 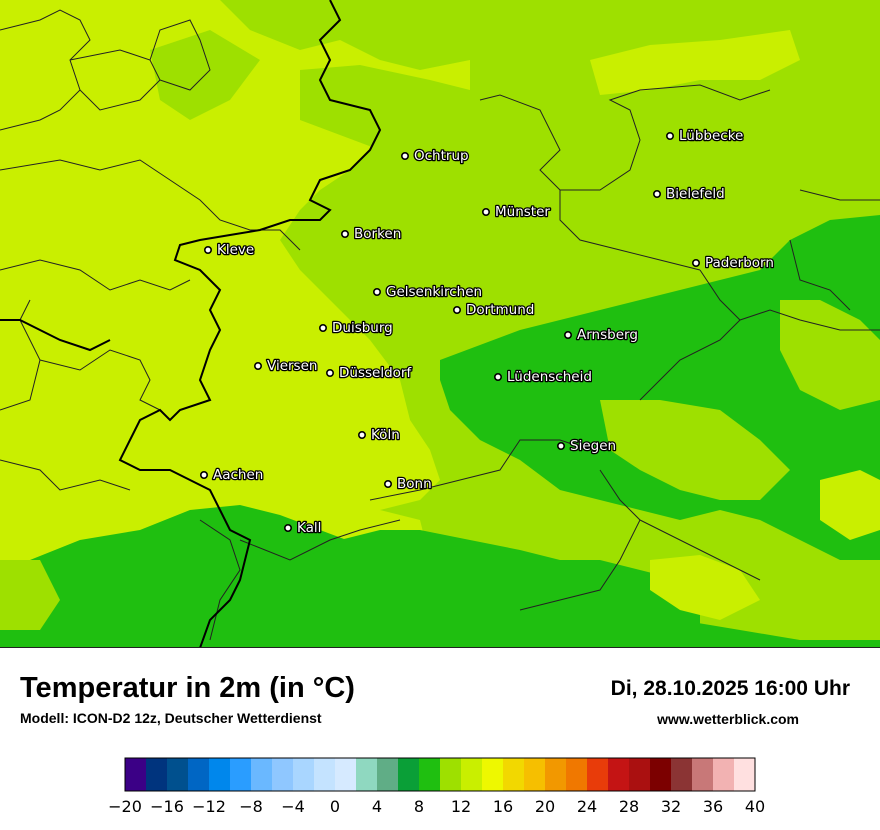 I want to click on color-scale-legend: −20 −16 −12 −8 −4 0 4 8 12 16 20 24 28 32 36 40, so click(x=440, y=790).